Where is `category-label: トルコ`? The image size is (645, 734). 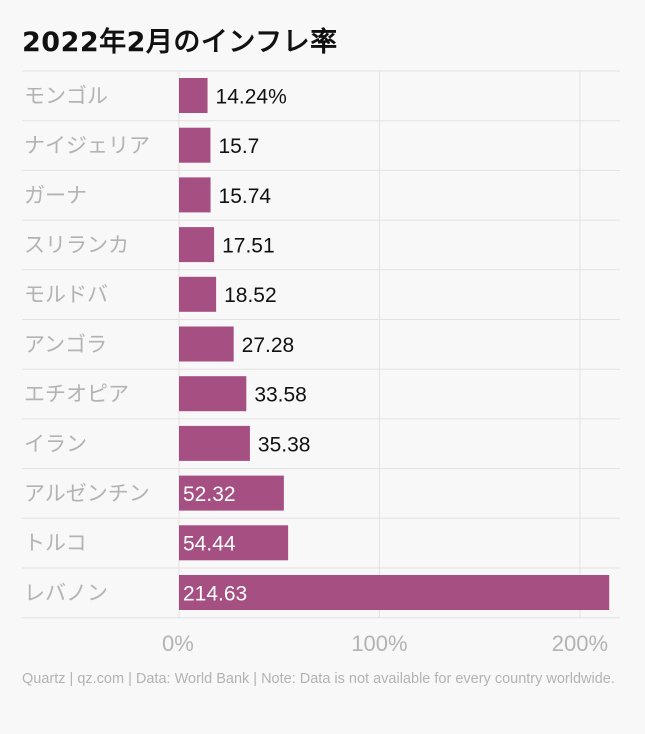
category-label: トルコ is located at coordinates (55, 543).